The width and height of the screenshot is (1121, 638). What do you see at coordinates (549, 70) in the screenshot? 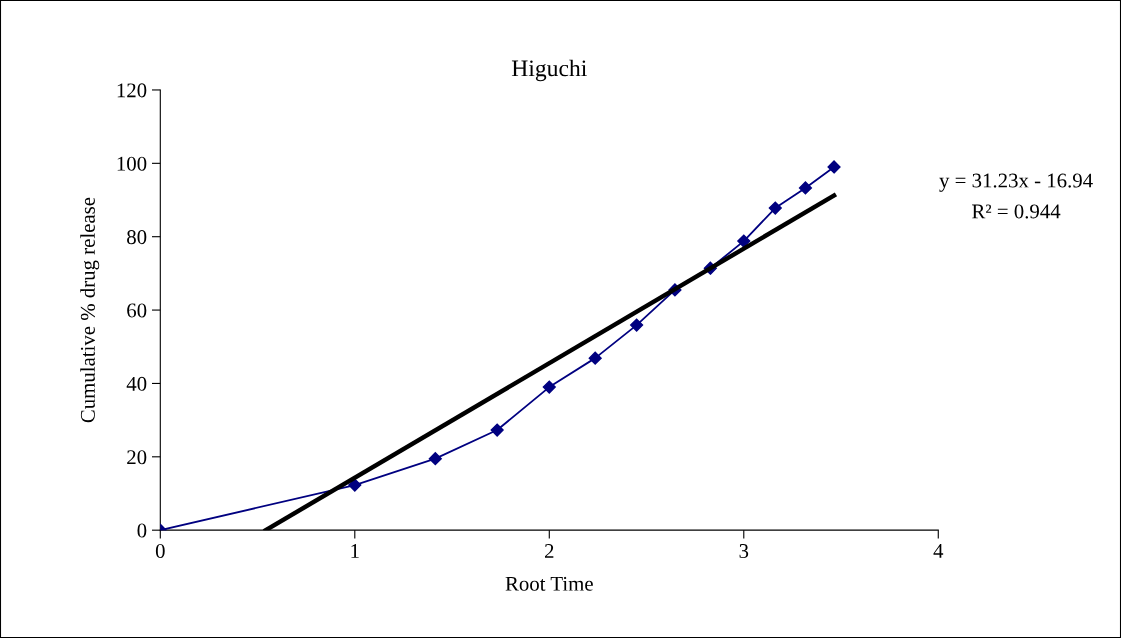
I see `chart-title: Higuchi` at bounding box center [549, 70].